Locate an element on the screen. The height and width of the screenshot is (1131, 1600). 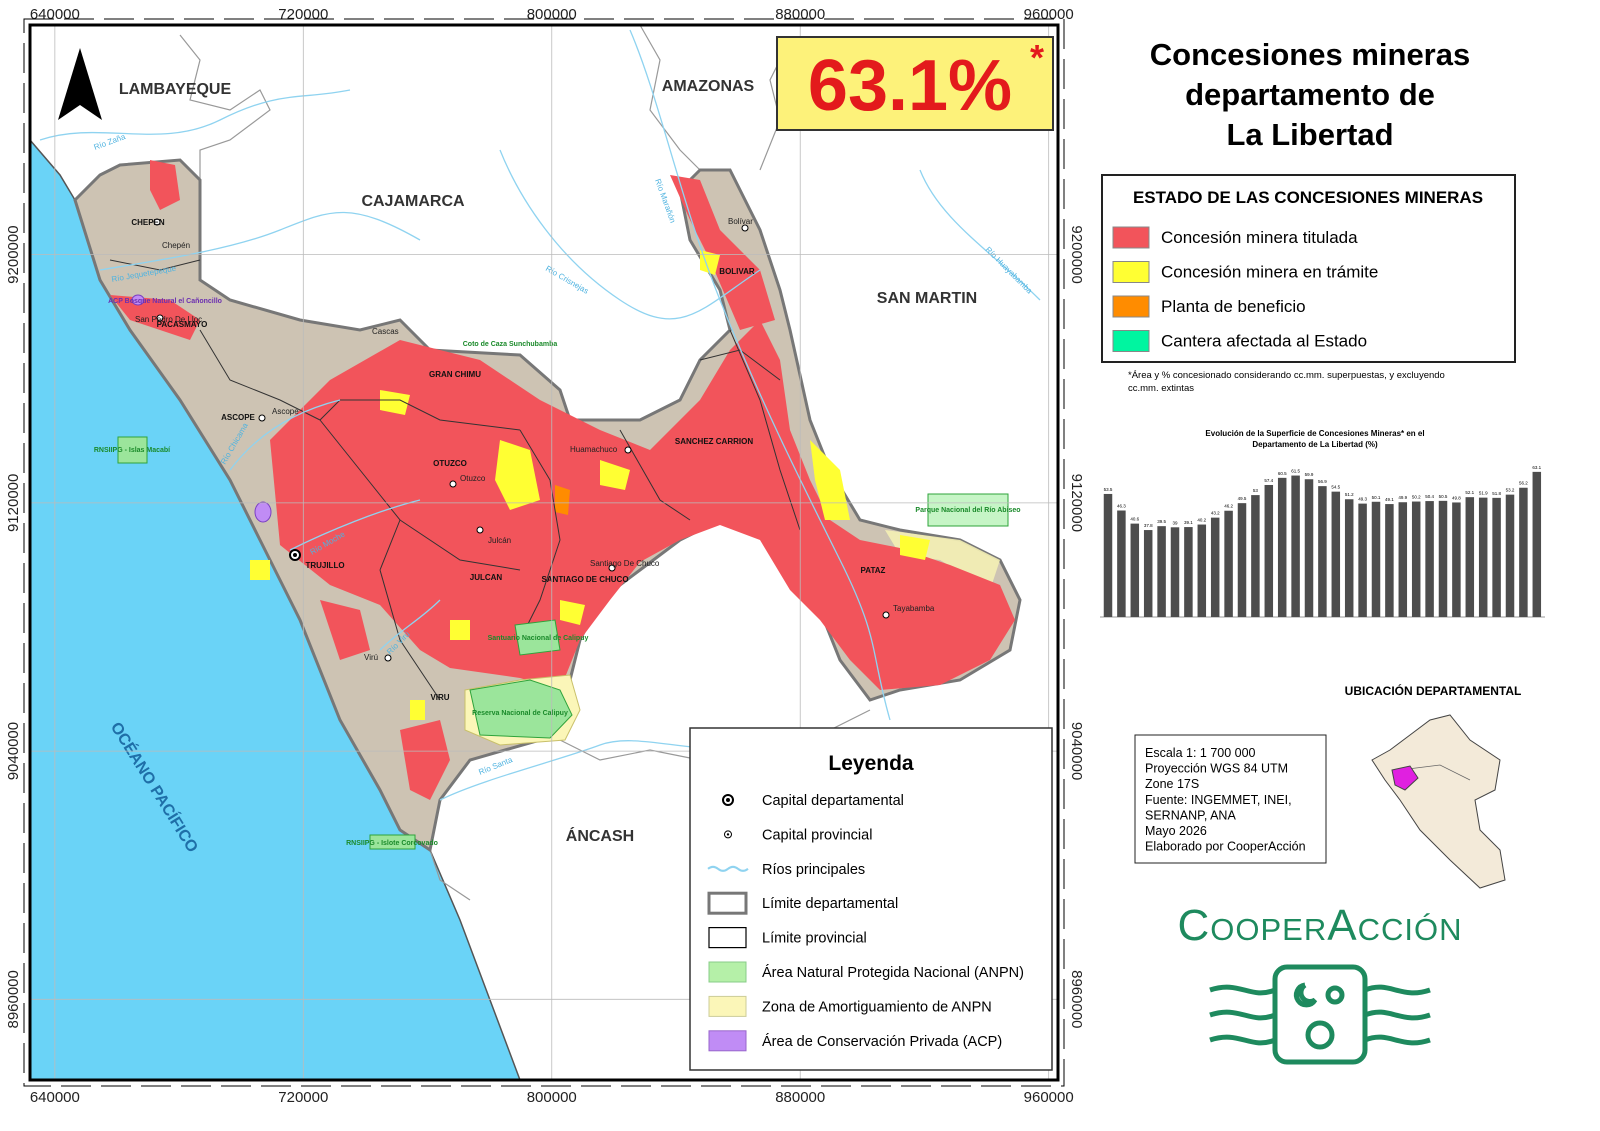
status-label: Cantera afectada al Estado is located at coordinates (1264, 341).